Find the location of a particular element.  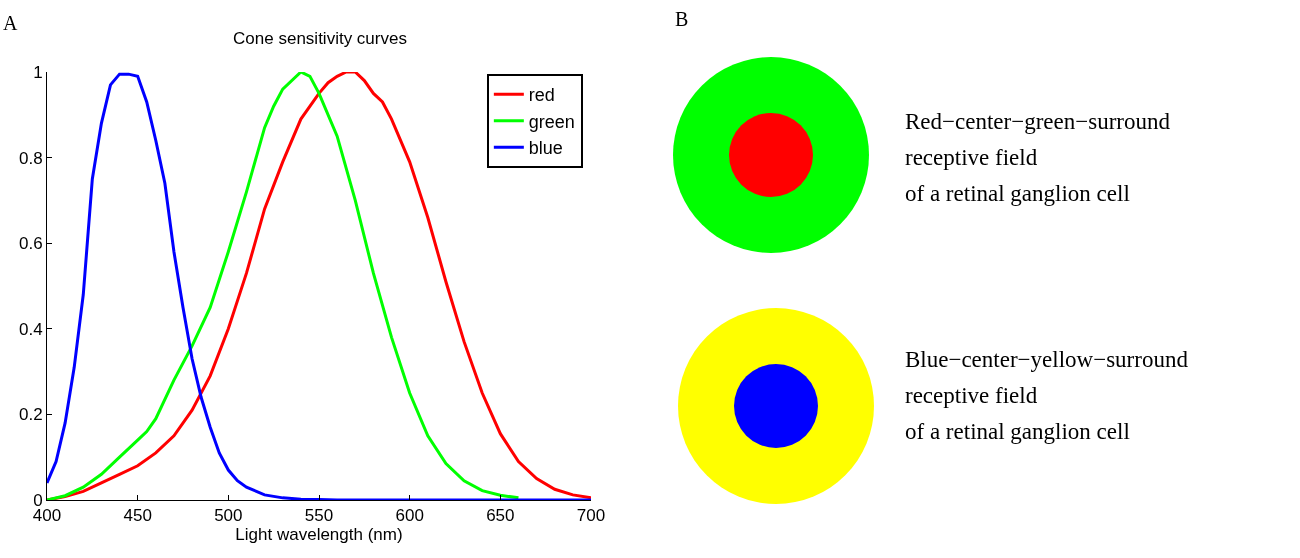

x-tick-label: 500 is located at coordinates (228, 516).